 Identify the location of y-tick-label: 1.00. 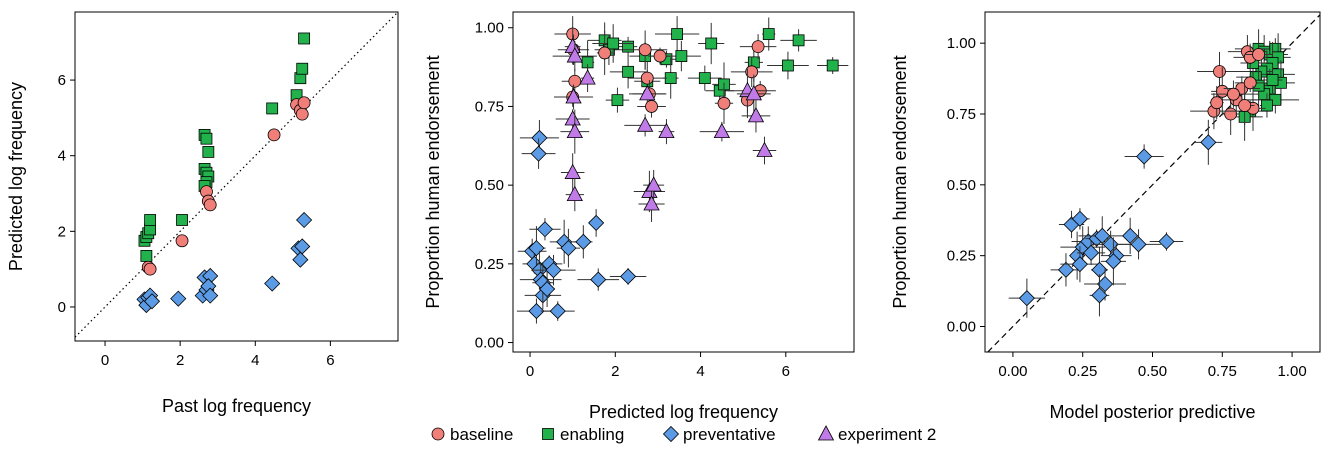
(961, 43).